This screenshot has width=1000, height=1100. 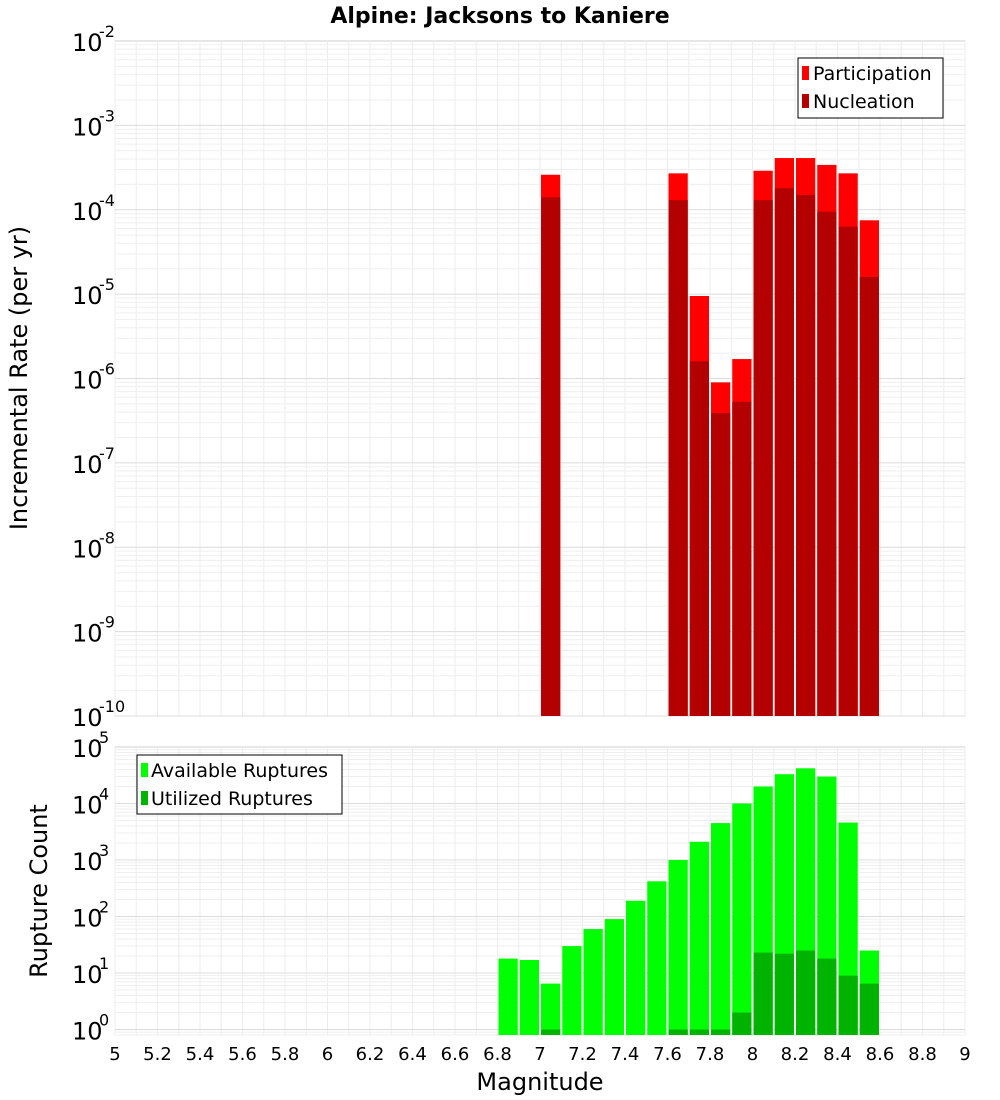 I want to click on legend-available-label: Available Ruptures, so click(x=239, y=771).